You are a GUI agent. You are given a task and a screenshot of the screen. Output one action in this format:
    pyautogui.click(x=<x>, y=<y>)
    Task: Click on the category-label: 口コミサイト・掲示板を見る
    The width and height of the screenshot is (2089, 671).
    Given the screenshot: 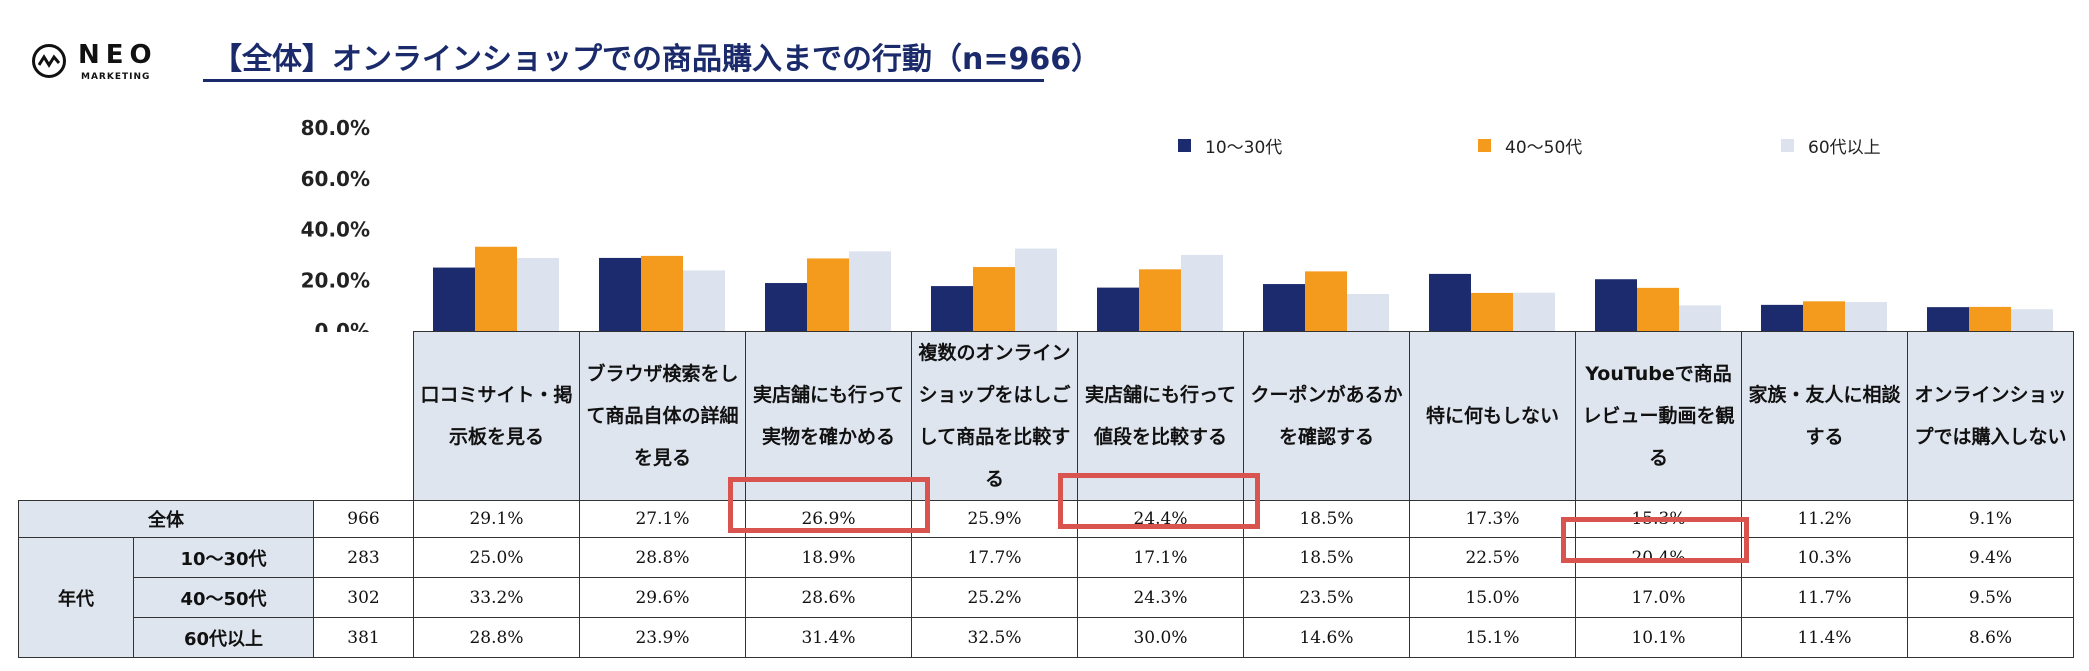 What is the action you would take?
    pyautogui.click(x=496, y=416)
    